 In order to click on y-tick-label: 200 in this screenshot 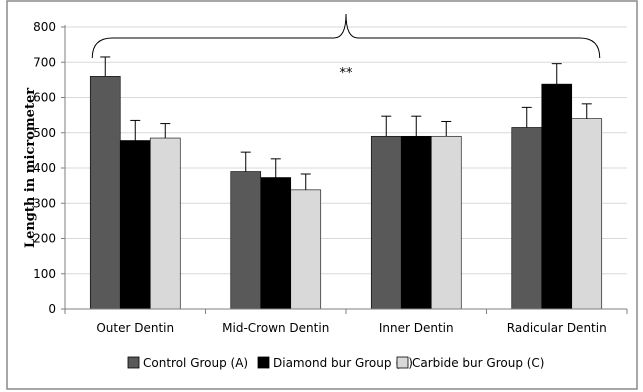, I will do `click(44, 239)`.